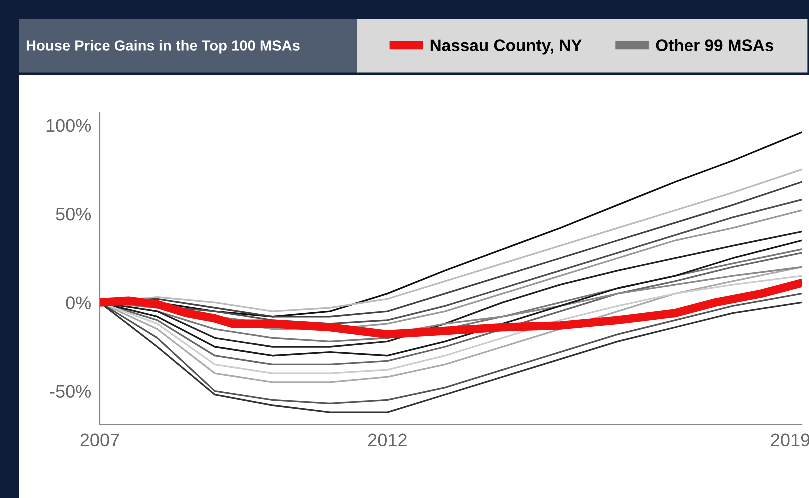 This screenshot has width=809, height=498. Describe the element at coordinates (69, 125) in the screenshot. I see `y-tick-label: 100%` at that location.